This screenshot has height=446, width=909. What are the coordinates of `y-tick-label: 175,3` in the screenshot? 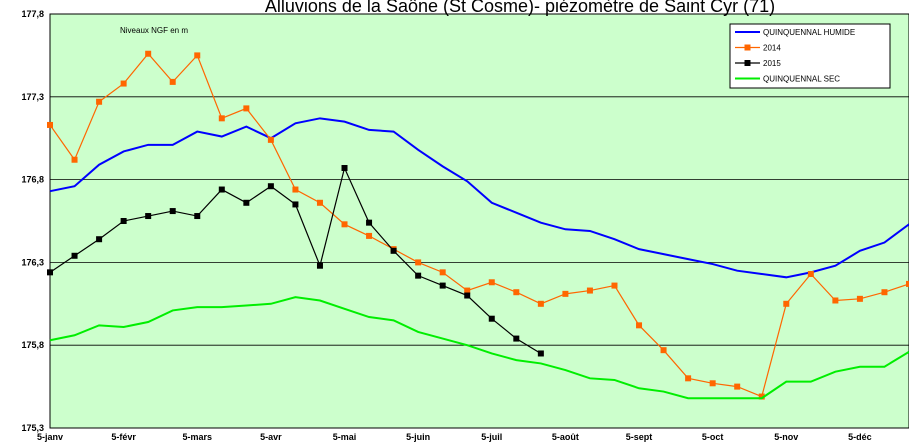 It's located at (32, 428).